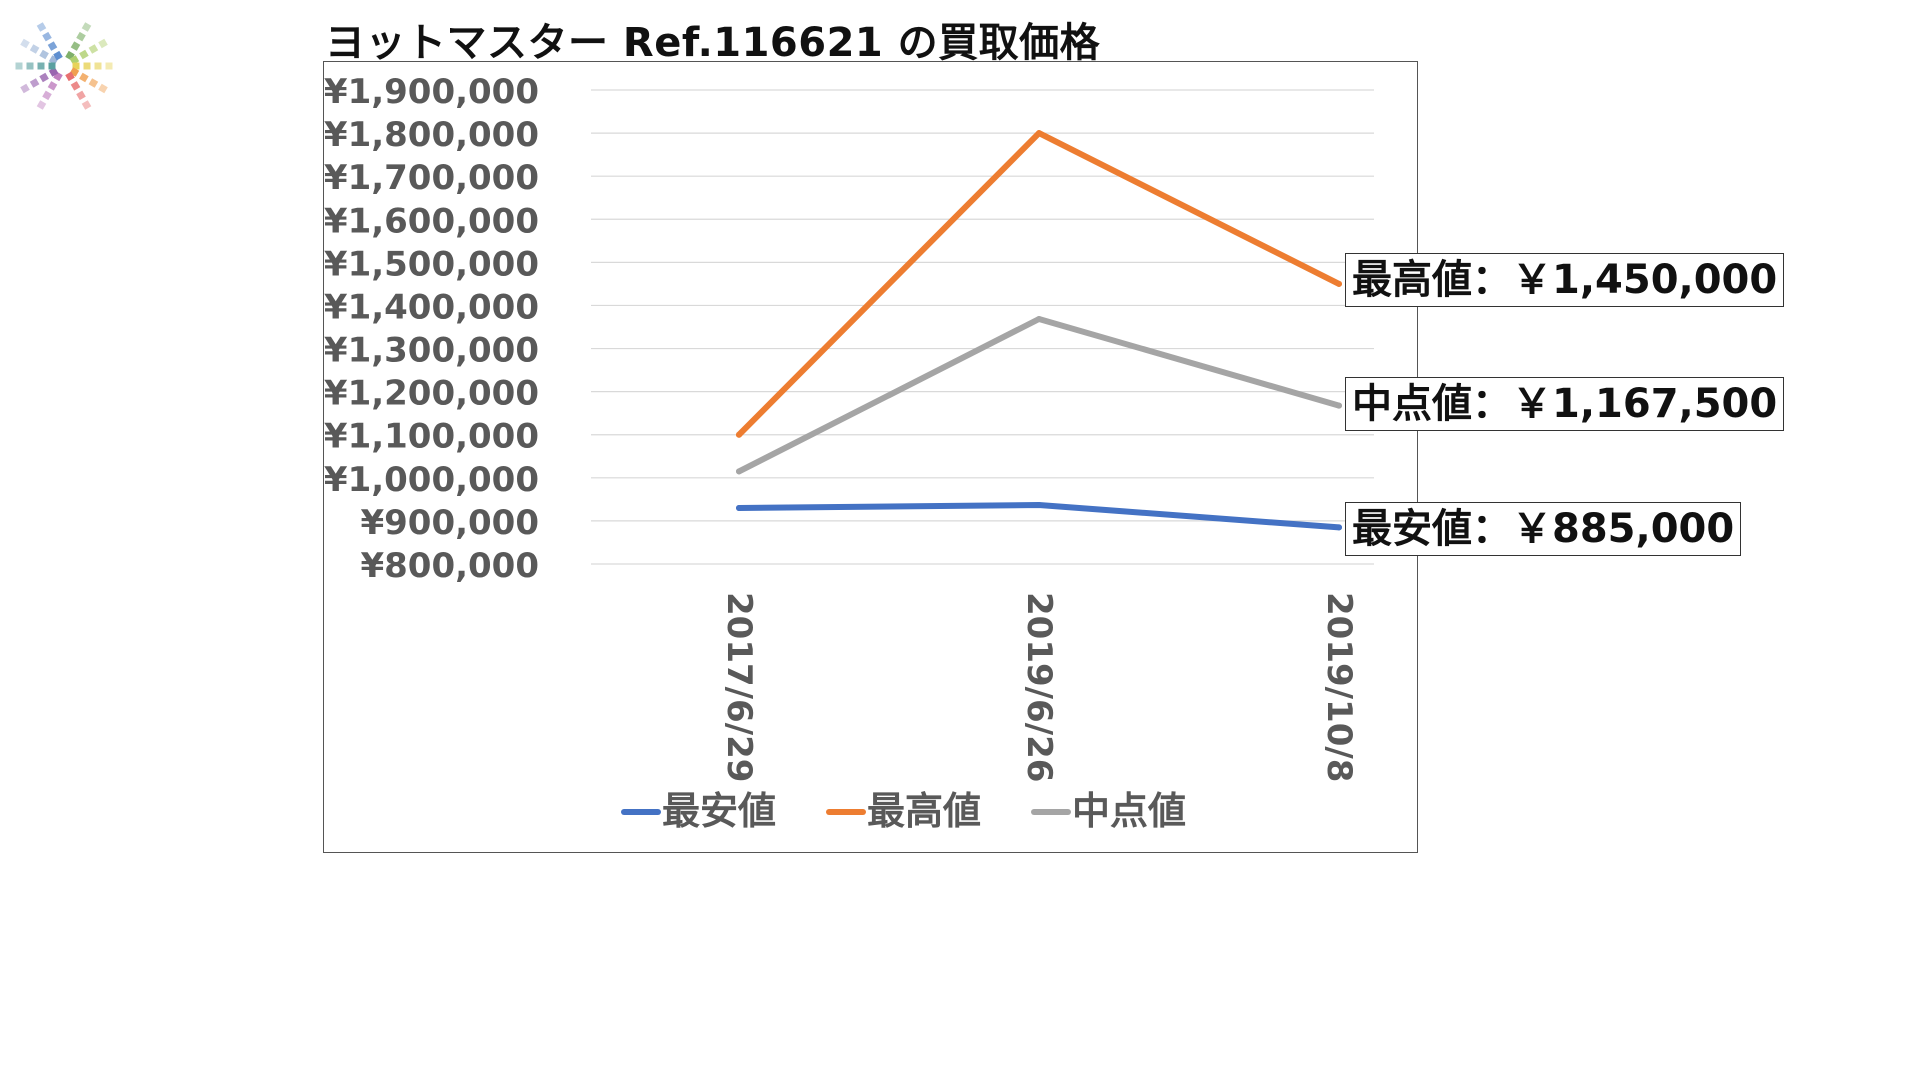 The height and width of the screenshot is (1080, 1920). Describe the element at coordinates (431, 437) in the screenshot. I see `y-tick-label: ¥1,100,000` at that location.